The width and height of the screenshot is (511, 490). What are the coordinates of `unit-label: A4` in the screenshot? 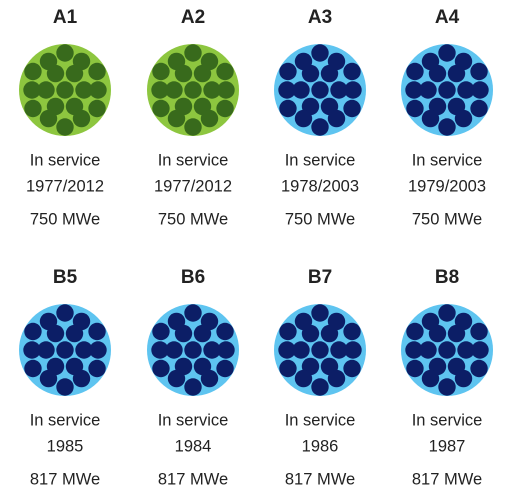 It's located at (447, 17).